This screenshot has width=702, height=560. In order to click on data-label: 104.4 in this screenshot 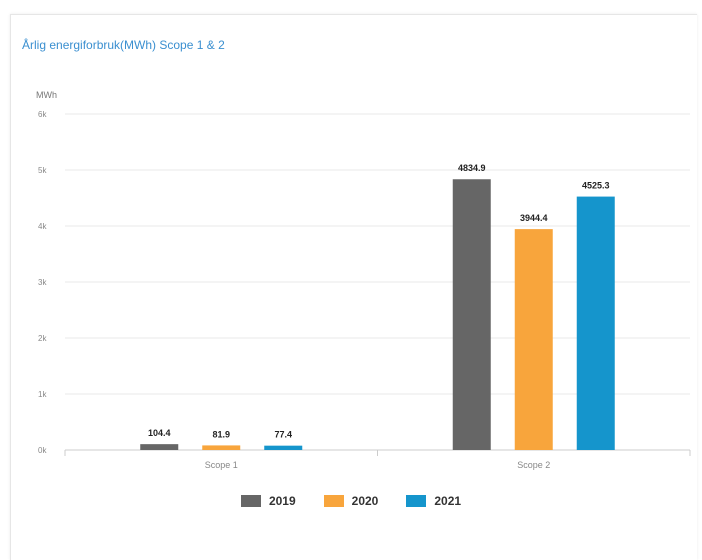, I will do `click(159, 433)`.